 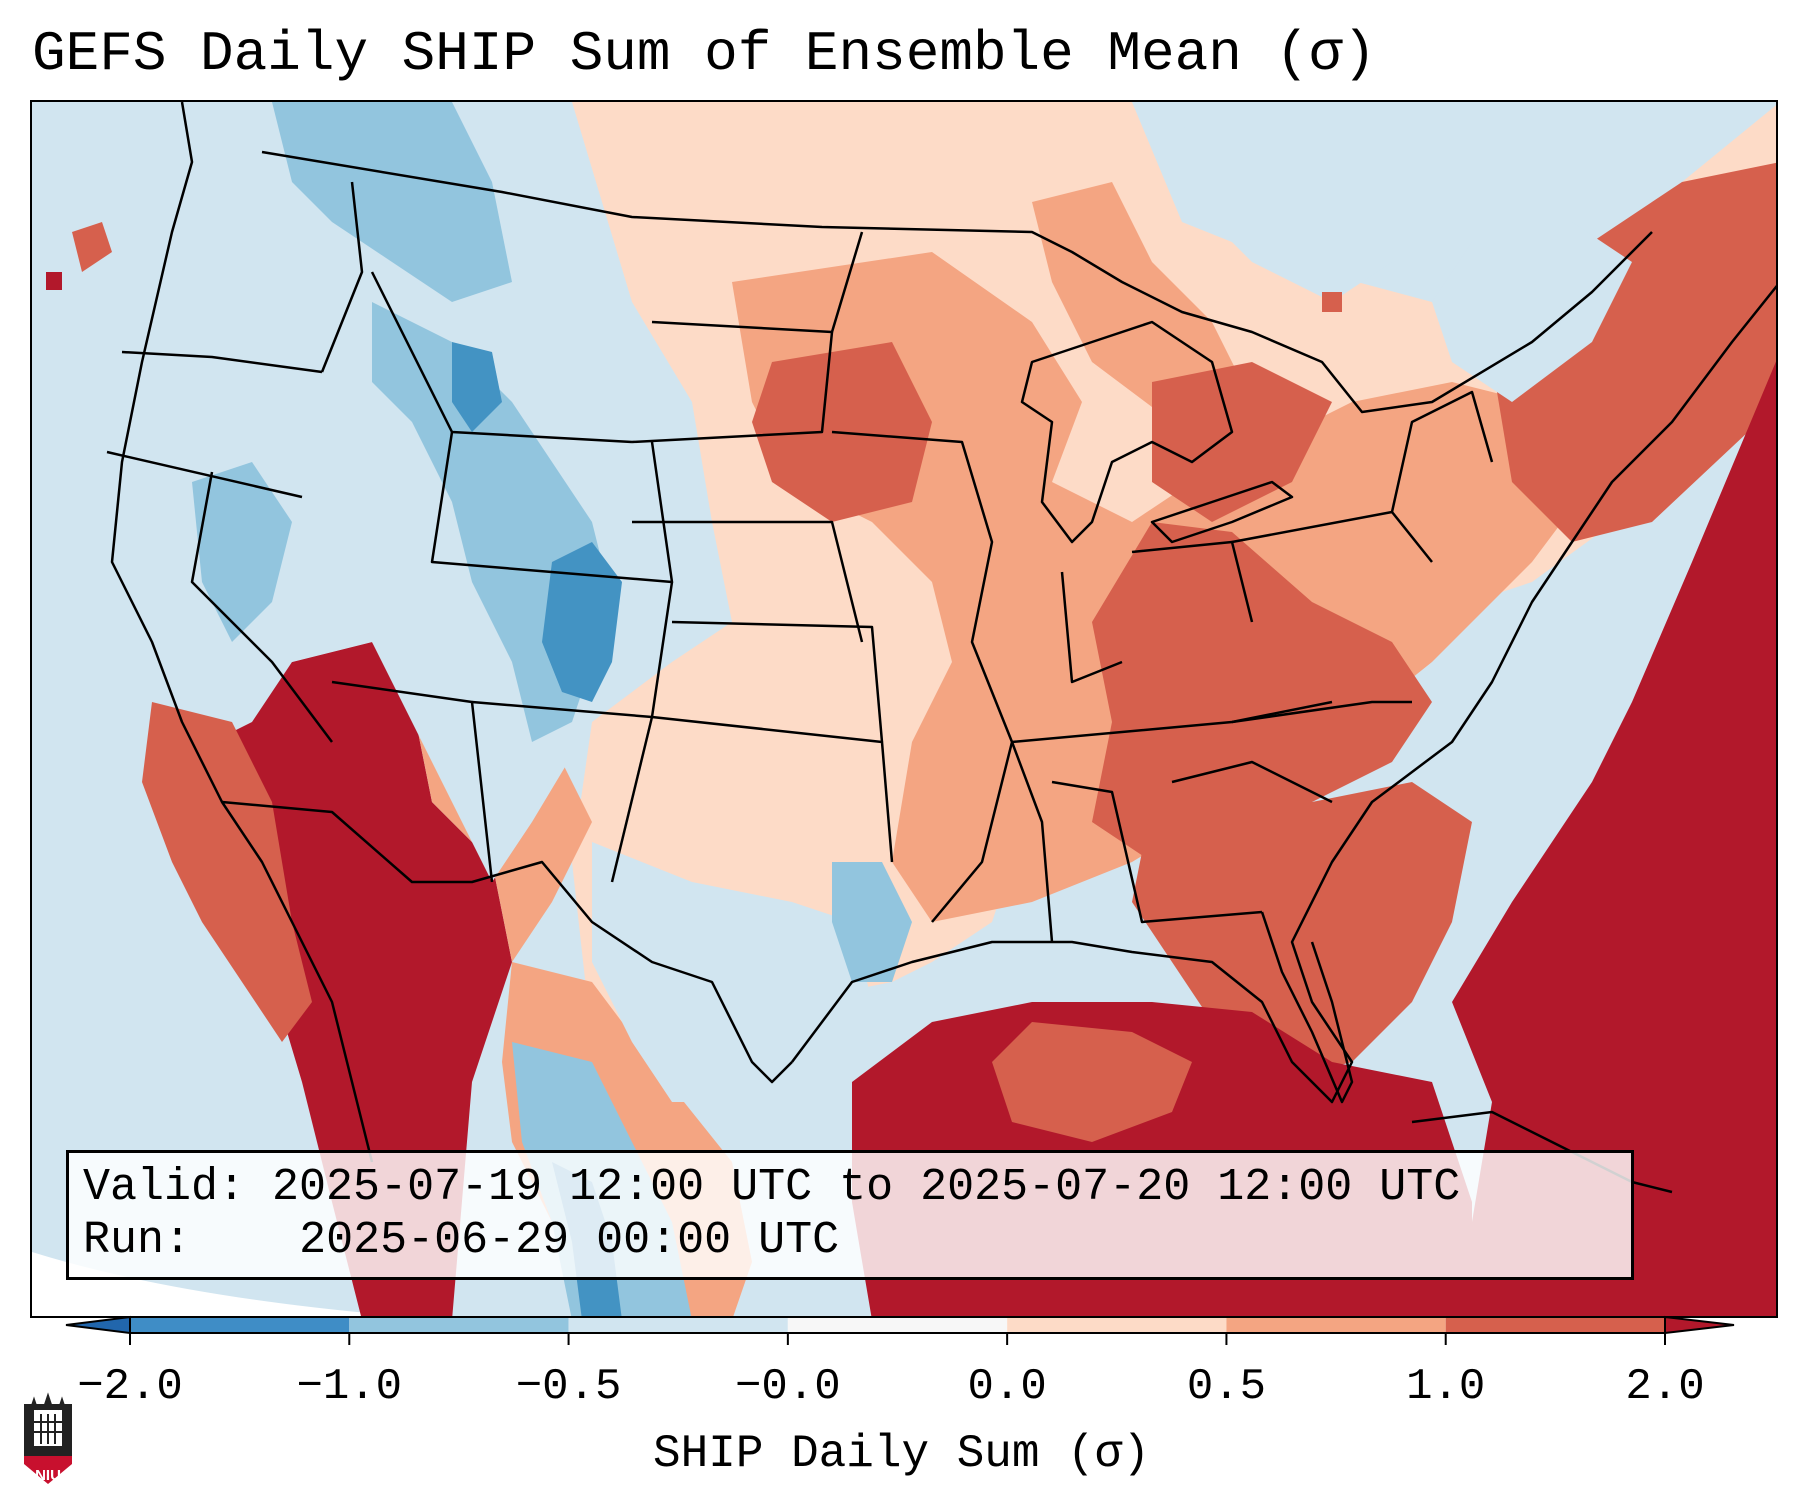 What do you see at coordinates (48, 1475) in the screenshot?
I see `niu-logo-text: NIU` at bounding box center [48, 1475].